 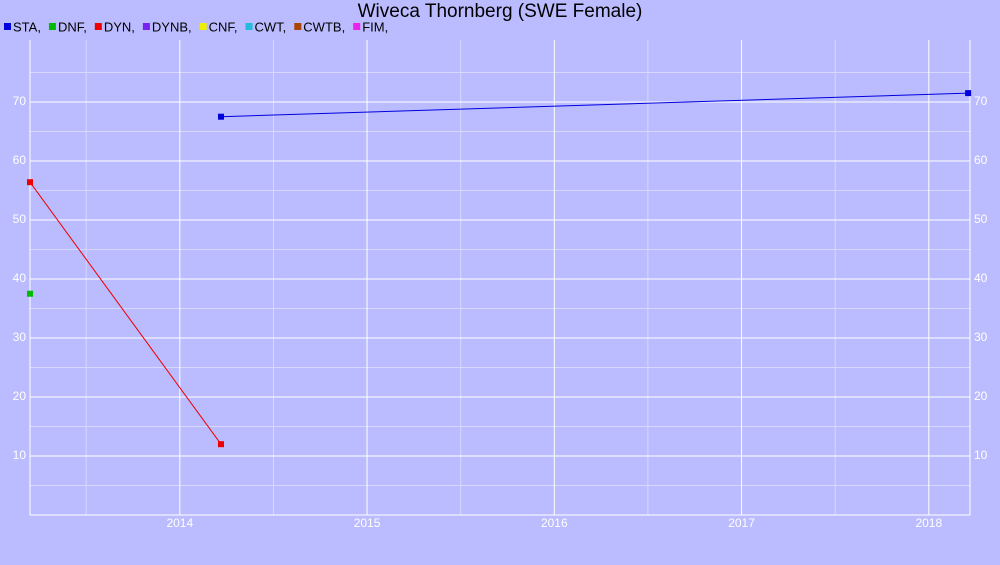 What do you see at coordinates (27, 26) in the screenshot?
I see `legend-label: STA,` at bounding box center [27, 26].